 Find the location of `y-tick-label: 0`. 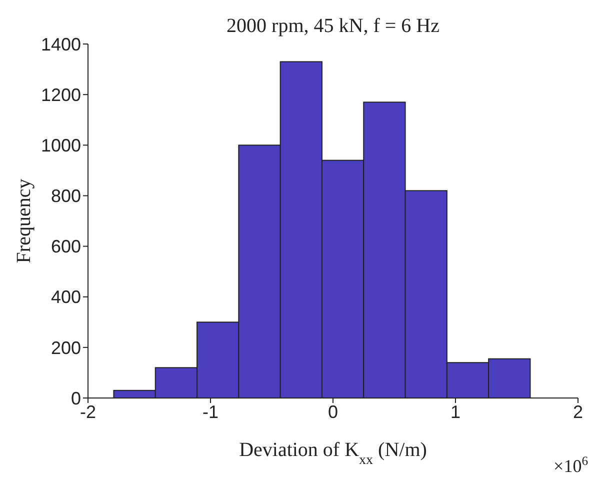

y-tick-label: 0 is located at coordinates (75, 398).